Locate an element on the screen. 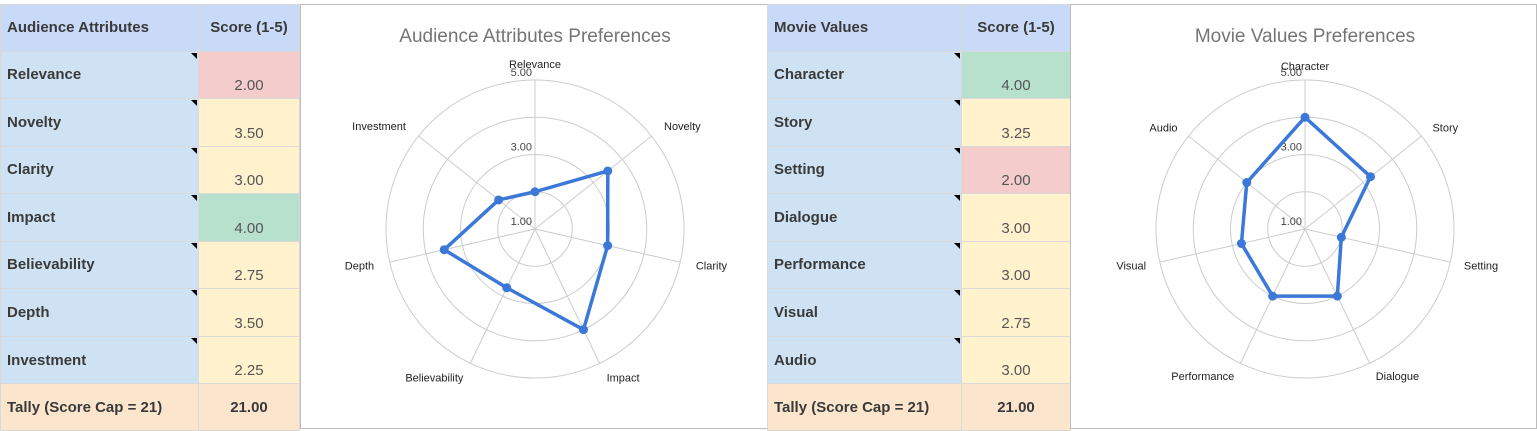  axis-label: Performance is located at coordinates (1202, 377).